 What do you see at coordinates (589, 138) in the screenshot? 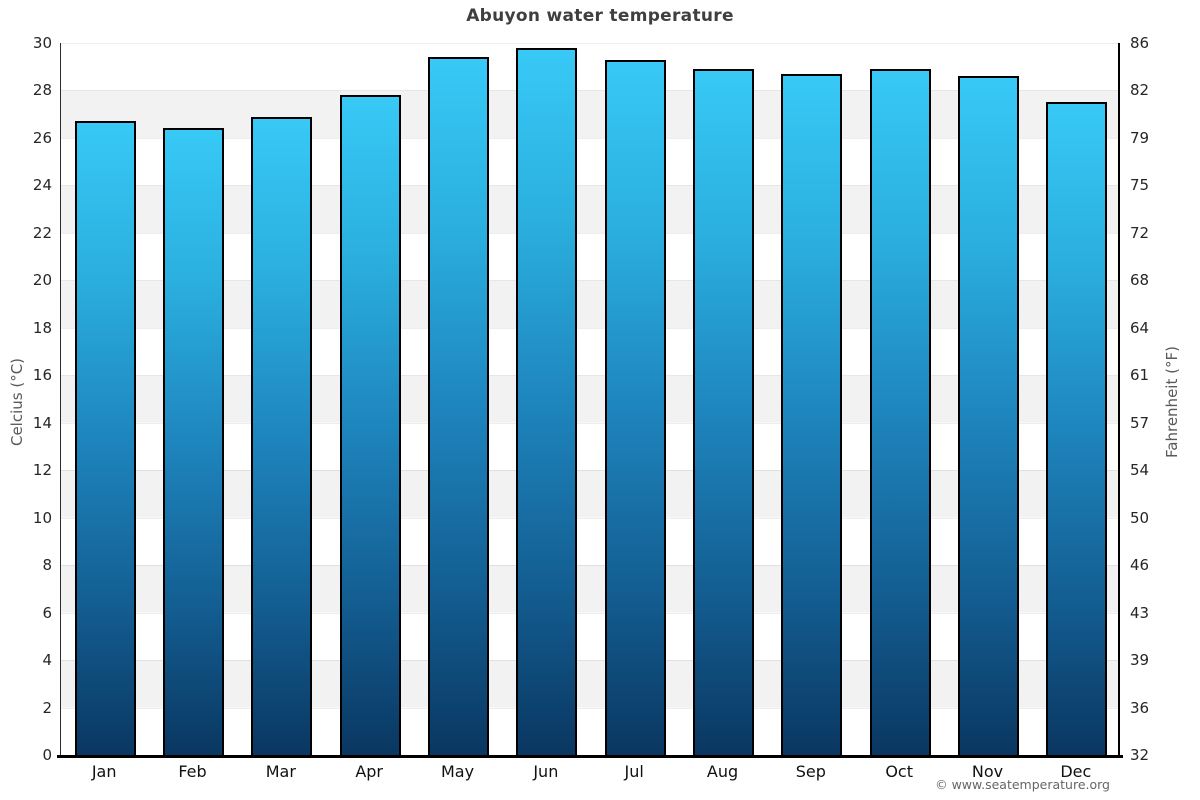
I see `gridline-26c` at bounding box center [589, 138].